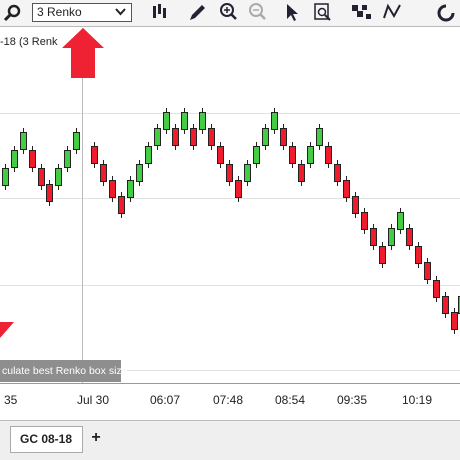 This screenshot has width=460, height=460. I want to click on interval-text: 3 Renko, so click(59, 12).